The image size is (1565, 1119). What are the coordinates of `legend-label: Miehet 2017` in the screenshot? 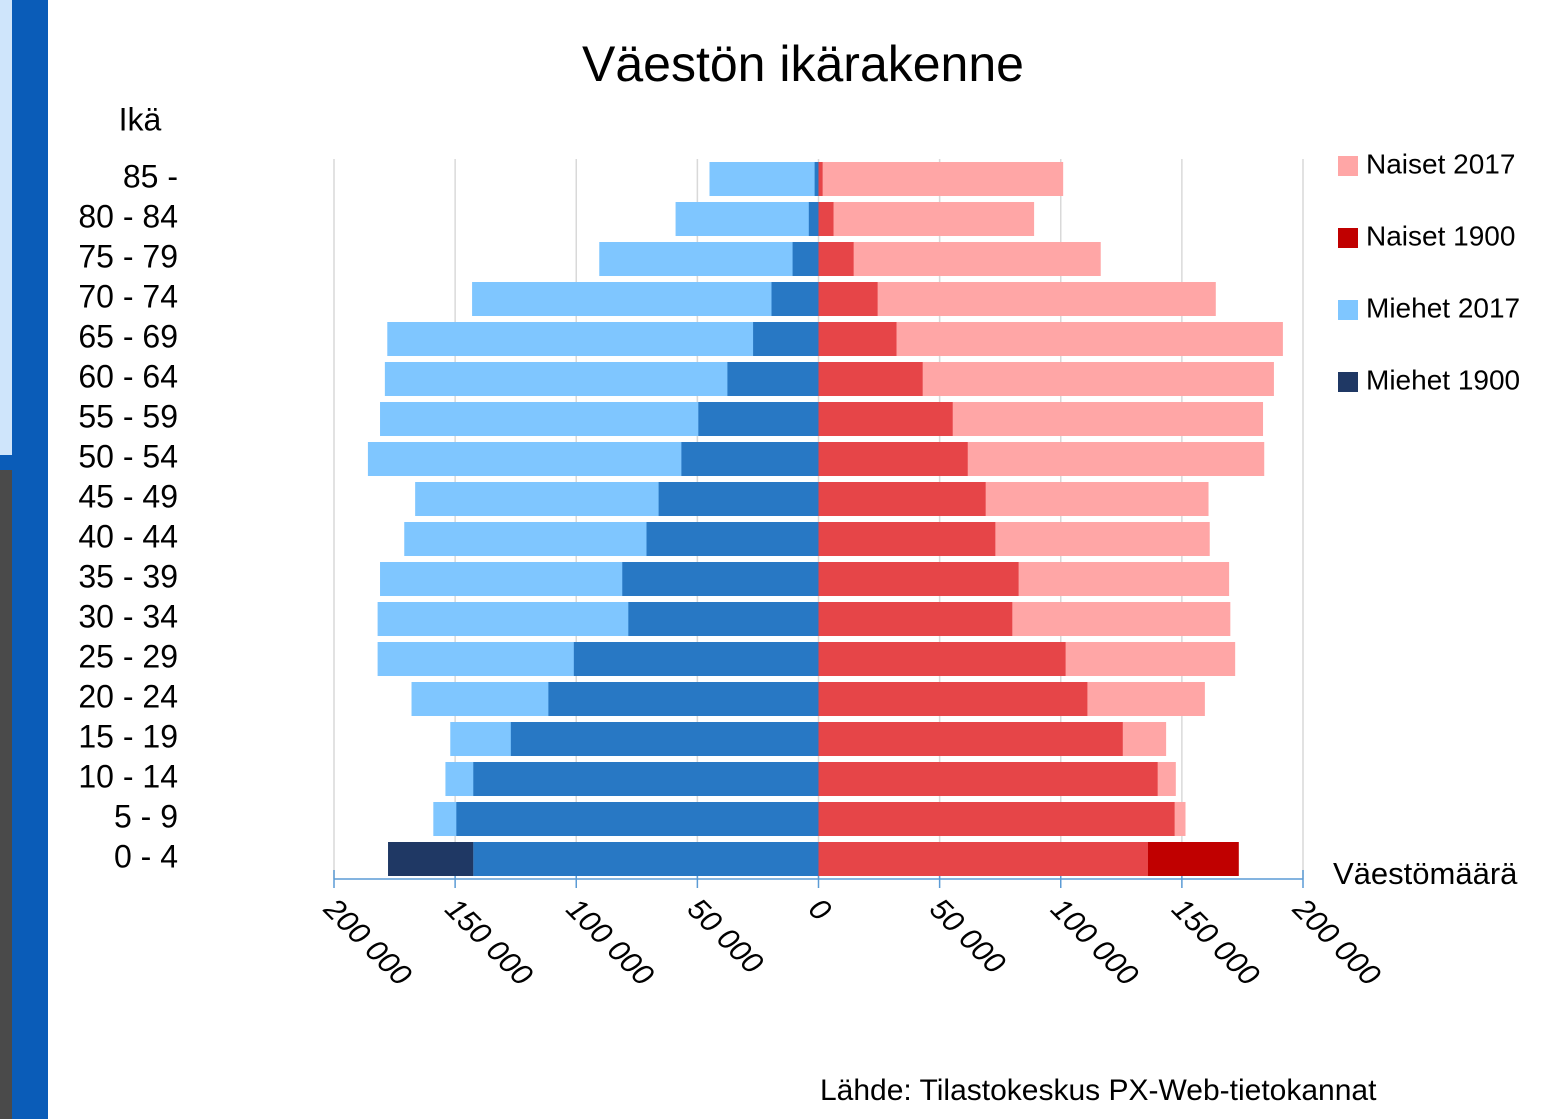 It's located at (1443, 307).